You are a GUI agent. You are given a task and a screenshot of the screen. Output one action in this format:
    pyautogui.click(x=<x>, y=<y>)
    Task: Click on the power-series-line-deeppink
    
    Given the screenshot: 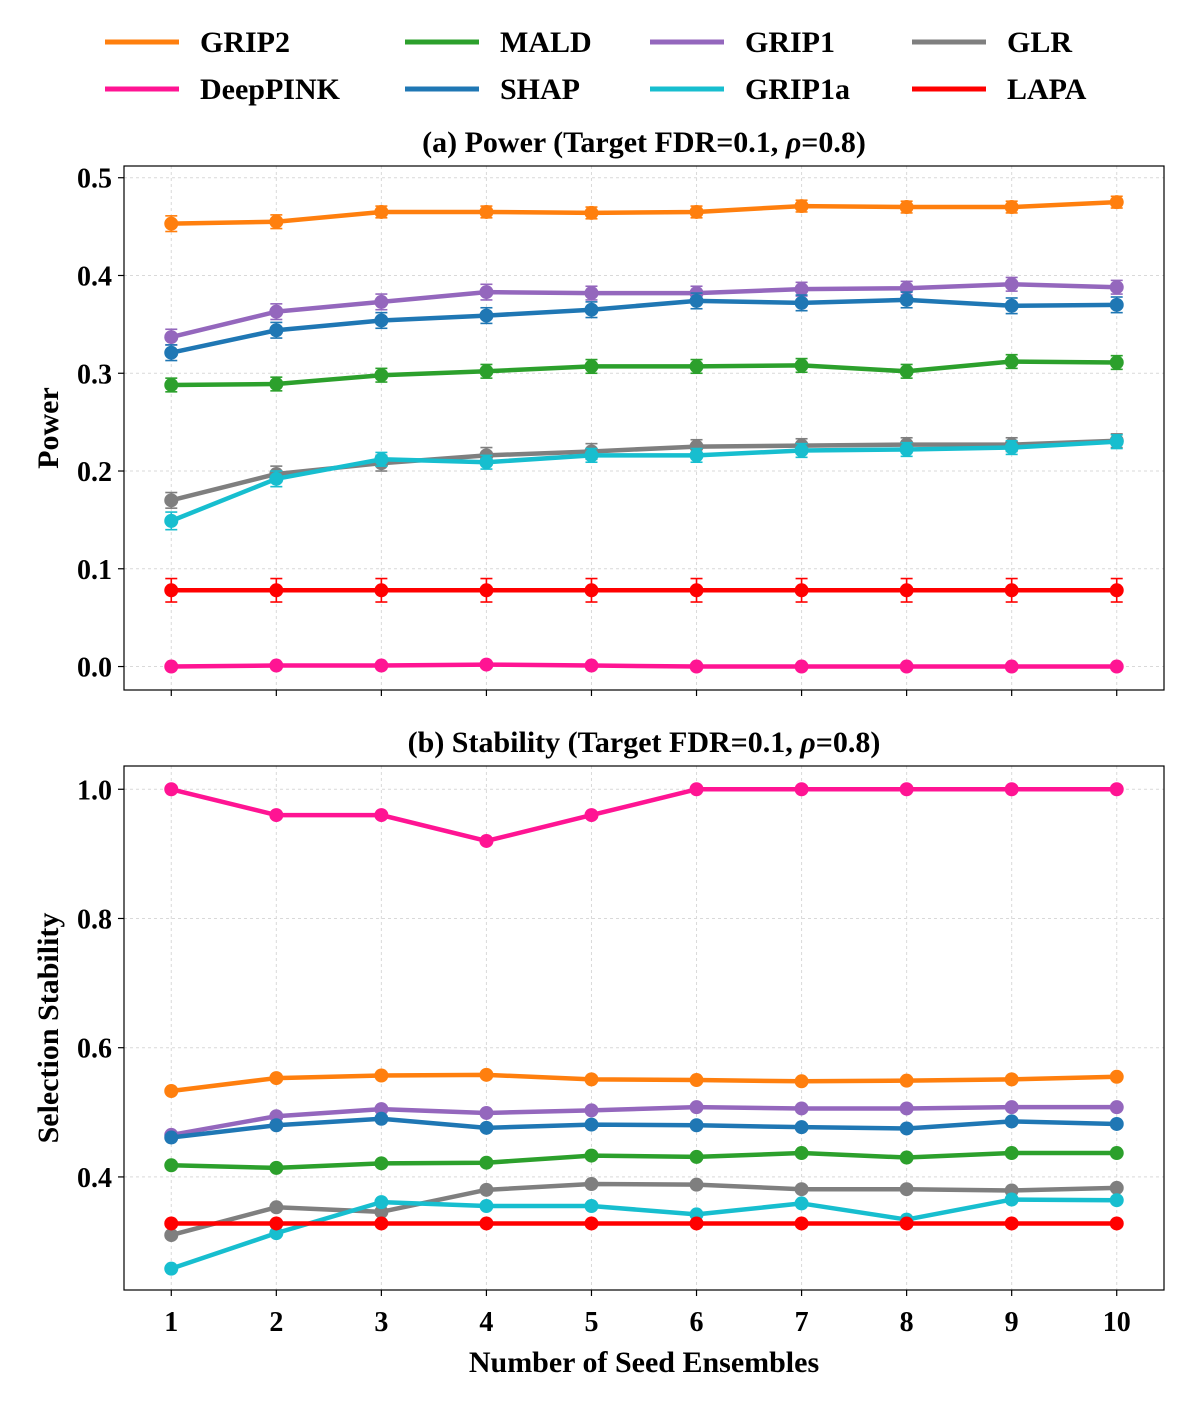 What is the action you would take?
    pyautogui.click(x=644, y=665)
    